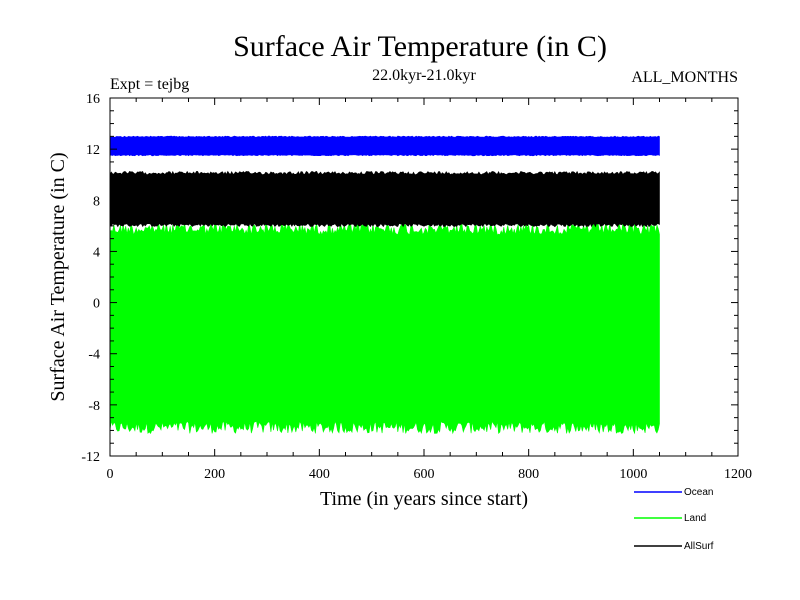 Image resolution: width=800 pixels, height=600 pixels. I want to click on x-tick-label: 1200, so click(738, 474).